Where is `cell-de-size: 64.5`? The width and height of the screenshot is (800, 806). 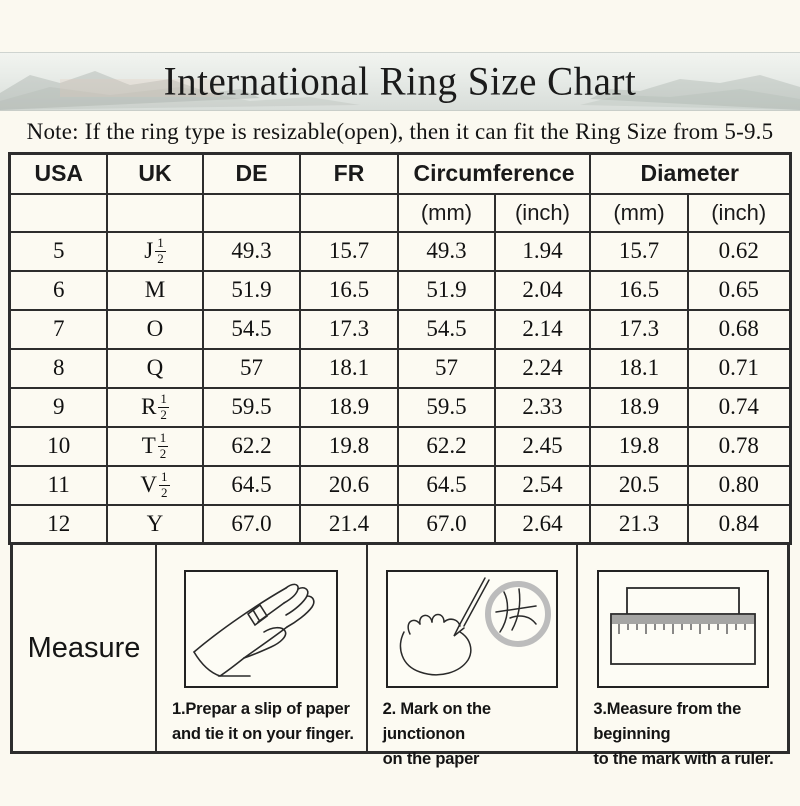
cell-de-size: 64.5 is located at coordinates (251, 485).